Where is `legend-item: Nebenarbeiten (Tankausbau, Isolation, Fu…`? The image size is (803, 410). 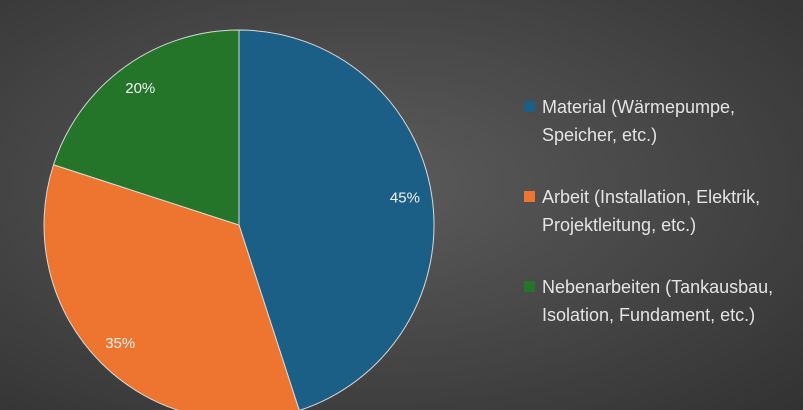 legend-item: Nebenarbeiten (Tankausbau, Isolation, Fu… is located at coordinates (659, 301).